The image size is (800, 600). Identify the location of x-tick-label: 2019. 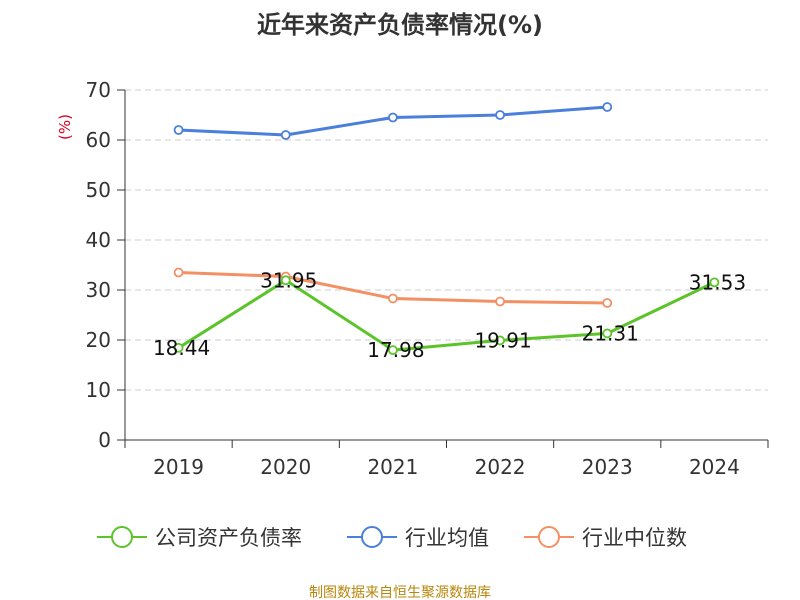
(178, 467).